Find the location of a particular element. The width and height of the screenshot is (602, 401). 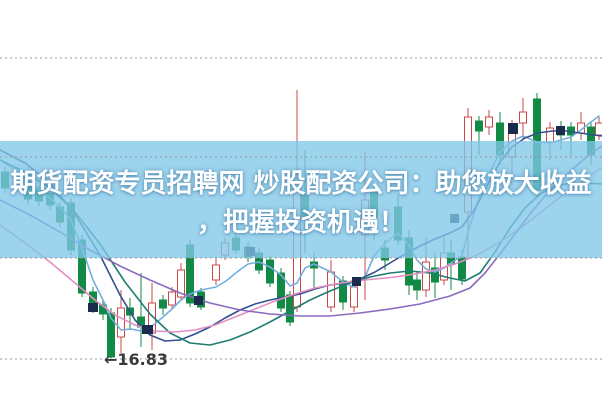

low-price-annotation: ←16.83 is located at coordinates (136, 359).